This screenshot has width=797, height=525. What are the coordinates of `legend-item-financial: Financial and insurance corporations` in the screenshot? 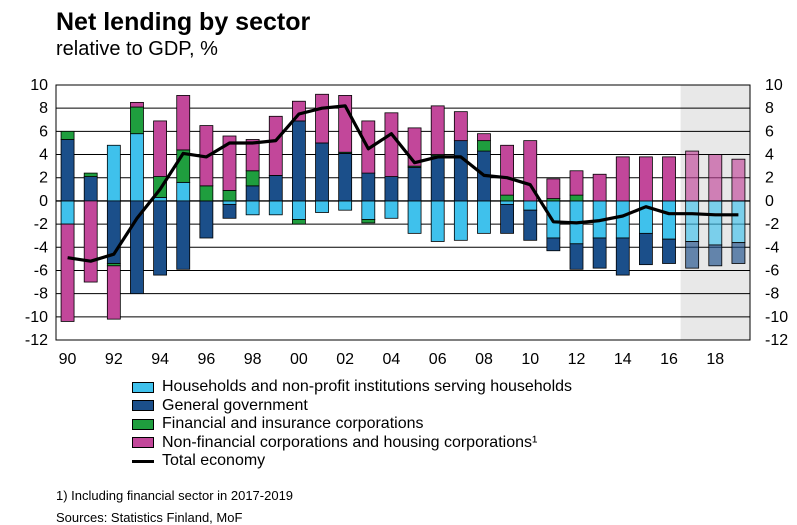 It's located at (352, 424).